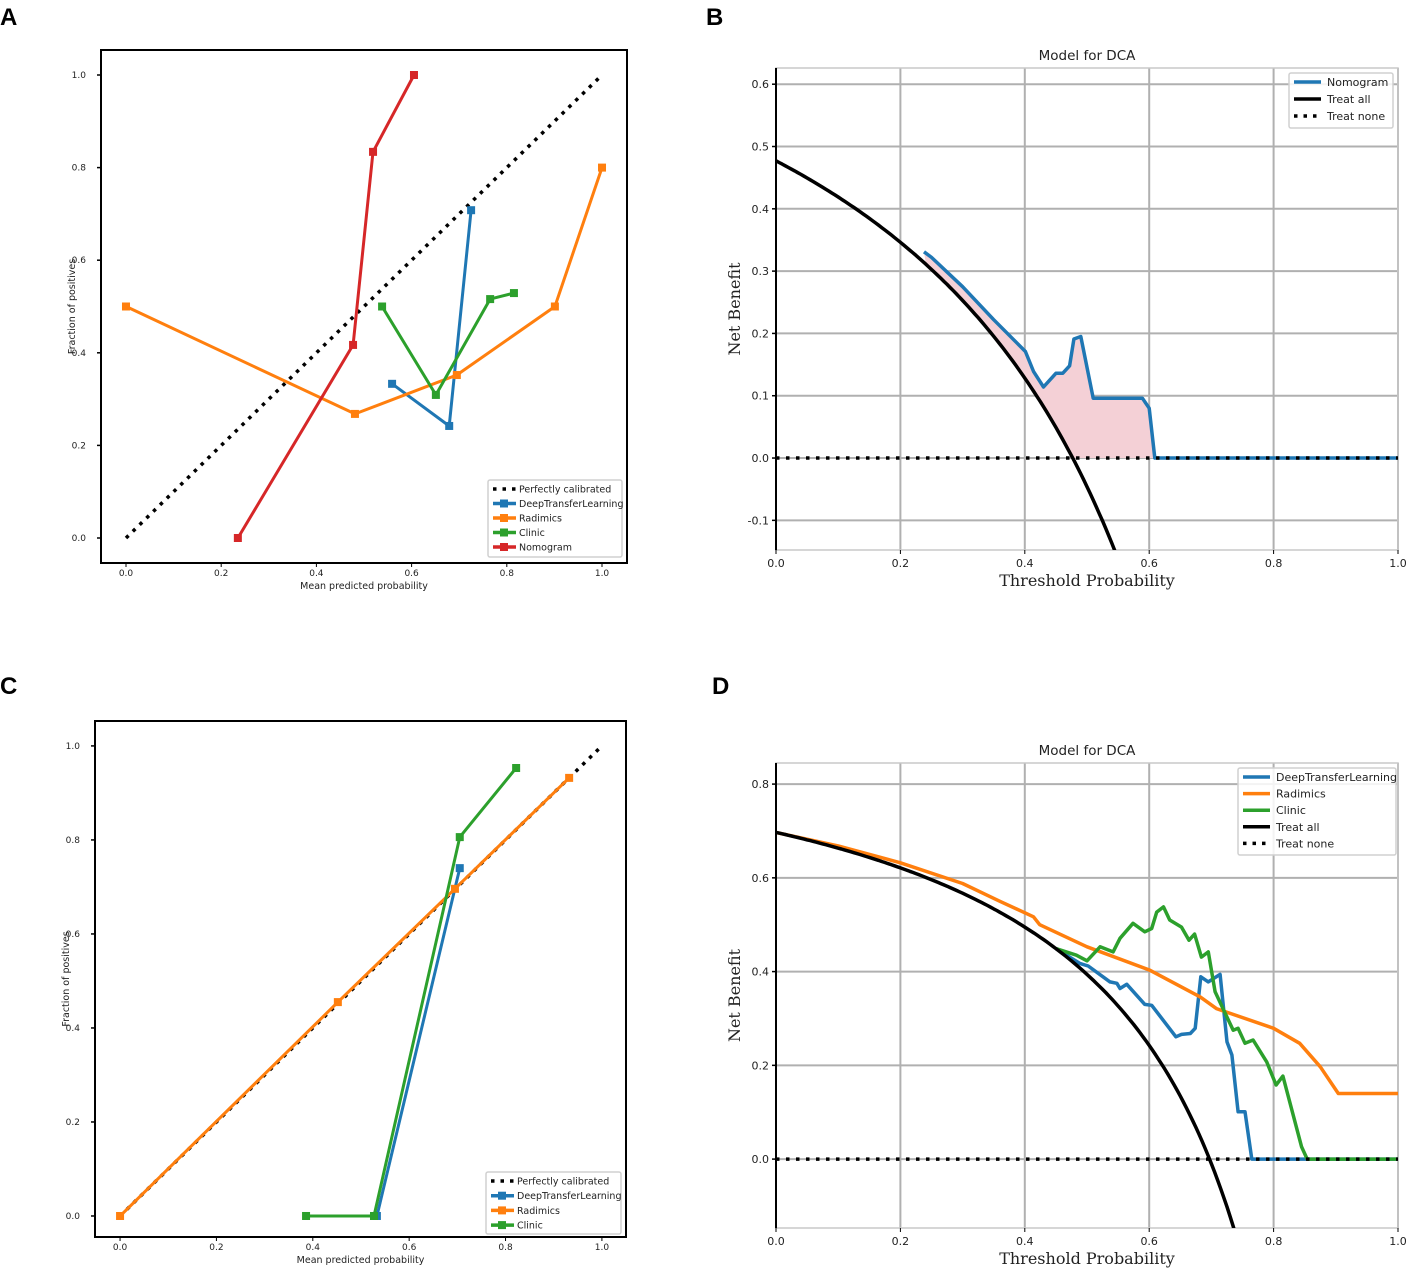  I want to click on series-clinic-line, so click(412, 992).